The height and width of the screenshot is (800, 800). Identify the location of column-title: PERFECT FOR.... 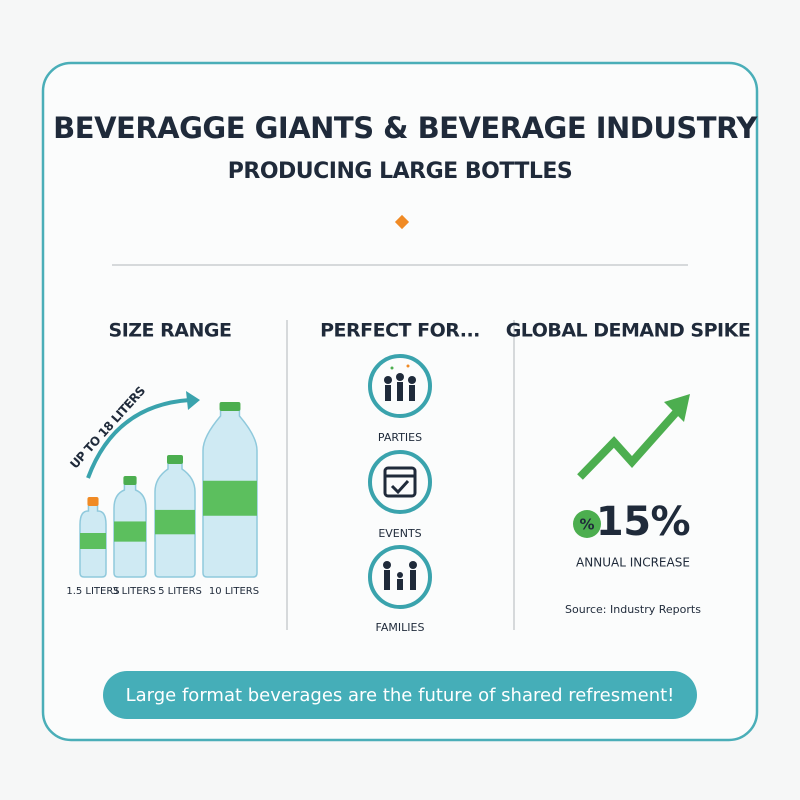
(400, 331).